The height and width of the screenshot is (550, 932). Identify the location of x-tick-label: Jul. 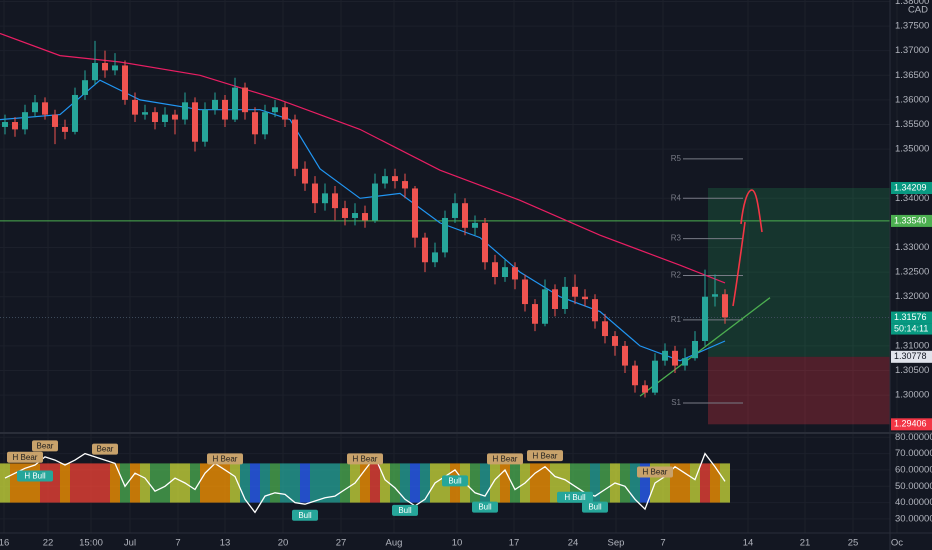
(130, 543).